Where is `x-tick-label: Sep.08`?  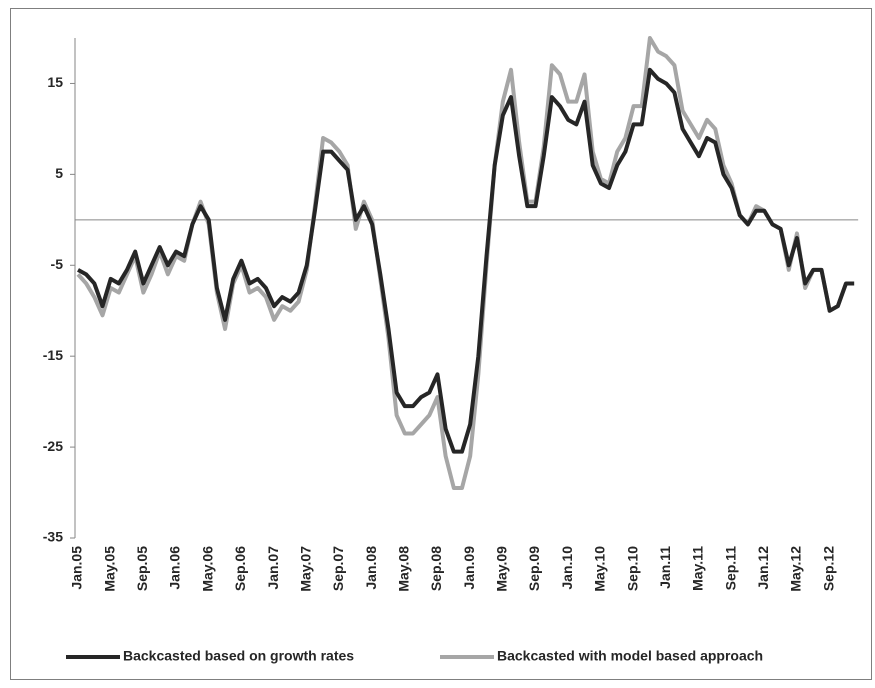 x-tick-label: Sep.08 is located at coordinates (436, 568).